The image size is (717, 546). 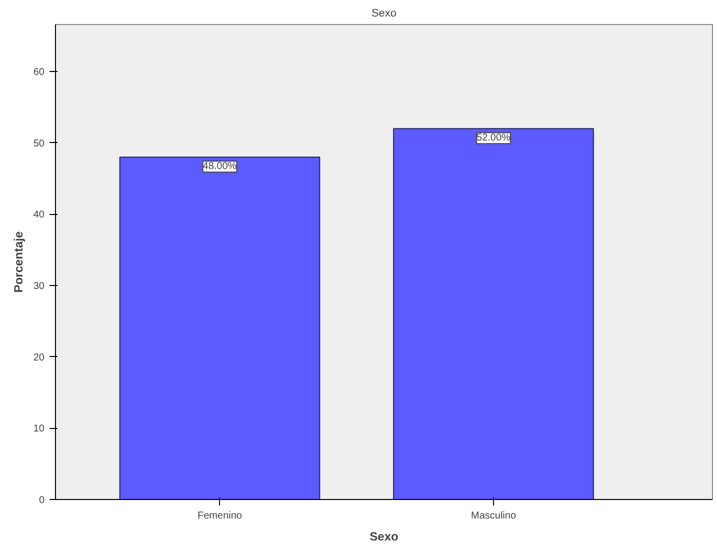 I want to click on y-tick-label: 60, so click(x=39, y=72).